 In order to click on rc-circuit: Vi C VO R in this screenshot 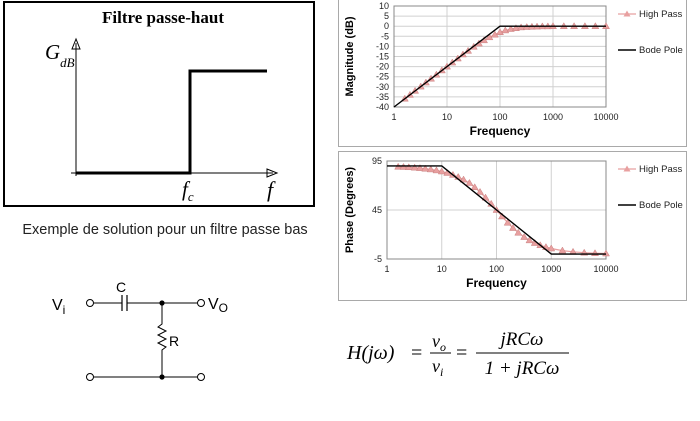, I will do `click(140, 330)`.